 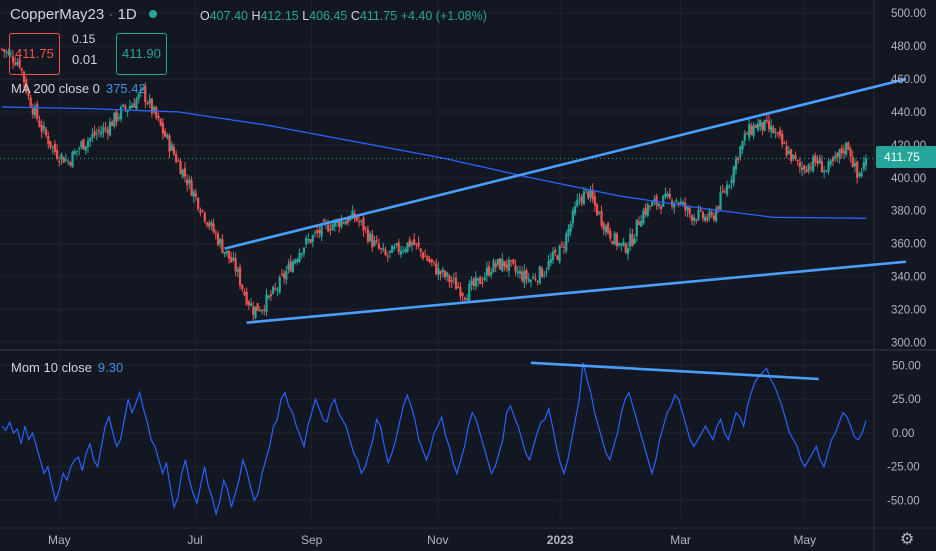 I want to click on sell-button: 411.75, so click(x=34, y=54).